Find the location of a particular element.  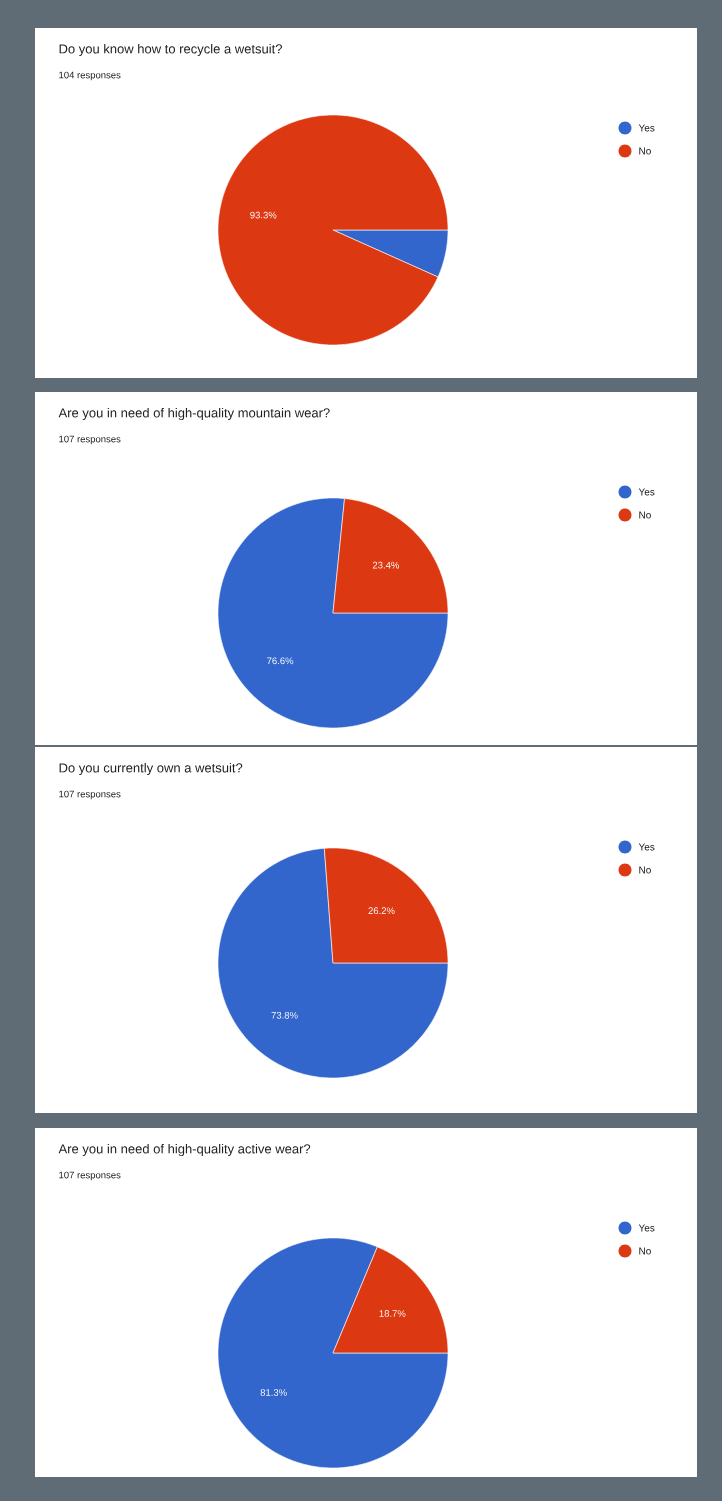

data-label: 73.8% is located at coordinates (284, 1015).